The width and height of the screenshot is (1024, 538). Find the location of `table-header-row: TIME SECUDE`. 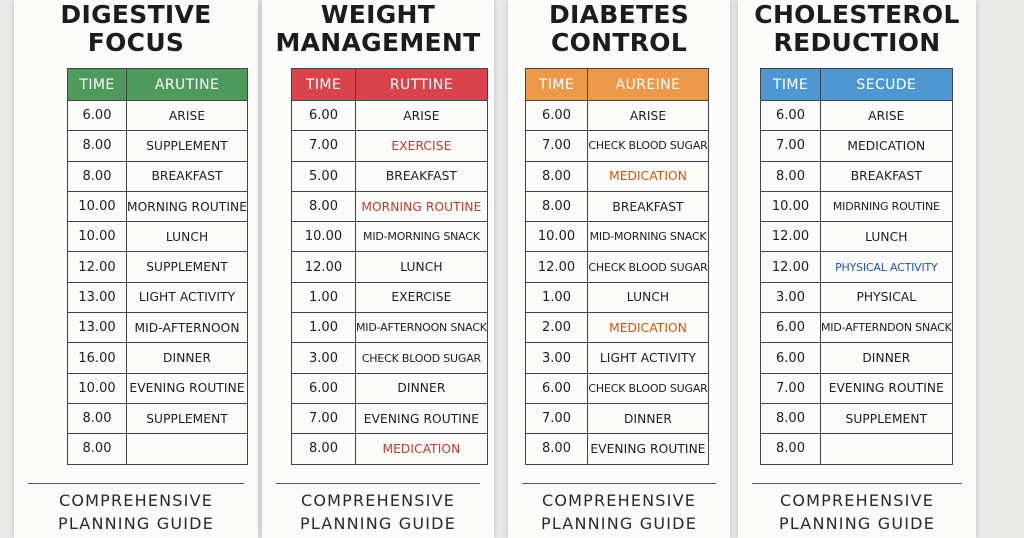

table-header-row: TIME SECUDE is located at coordinates (856, 84).